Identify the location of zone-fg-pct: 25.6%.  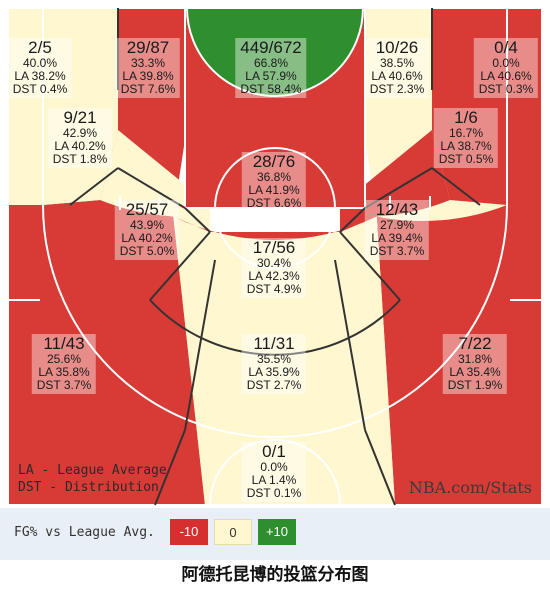
(64, 359).